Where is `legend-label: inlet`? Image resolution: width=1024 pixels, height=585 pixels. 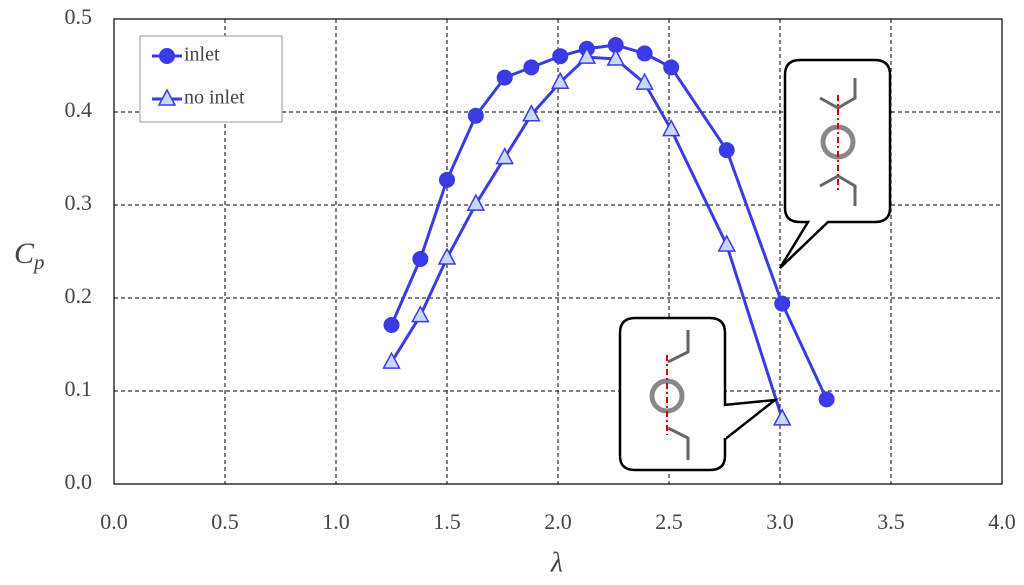 legend-label: inlet is located at coordinates (202, 55).